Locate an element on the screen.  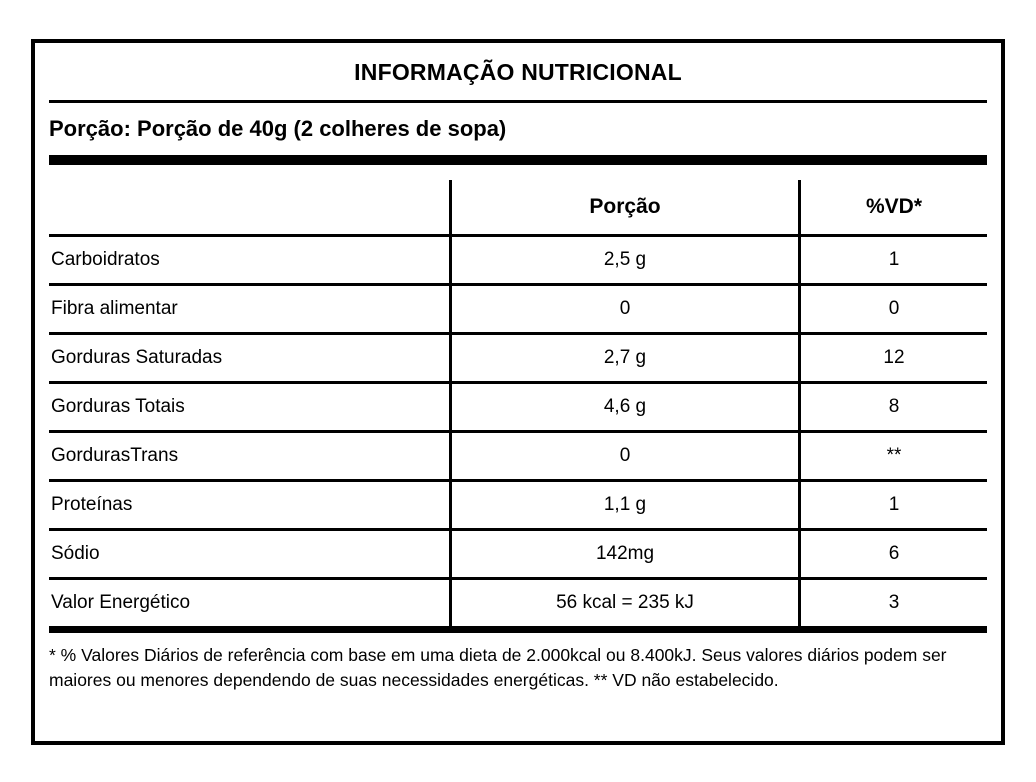
nutrient-amount: 2,7 g is located at coordinates (625, 359).